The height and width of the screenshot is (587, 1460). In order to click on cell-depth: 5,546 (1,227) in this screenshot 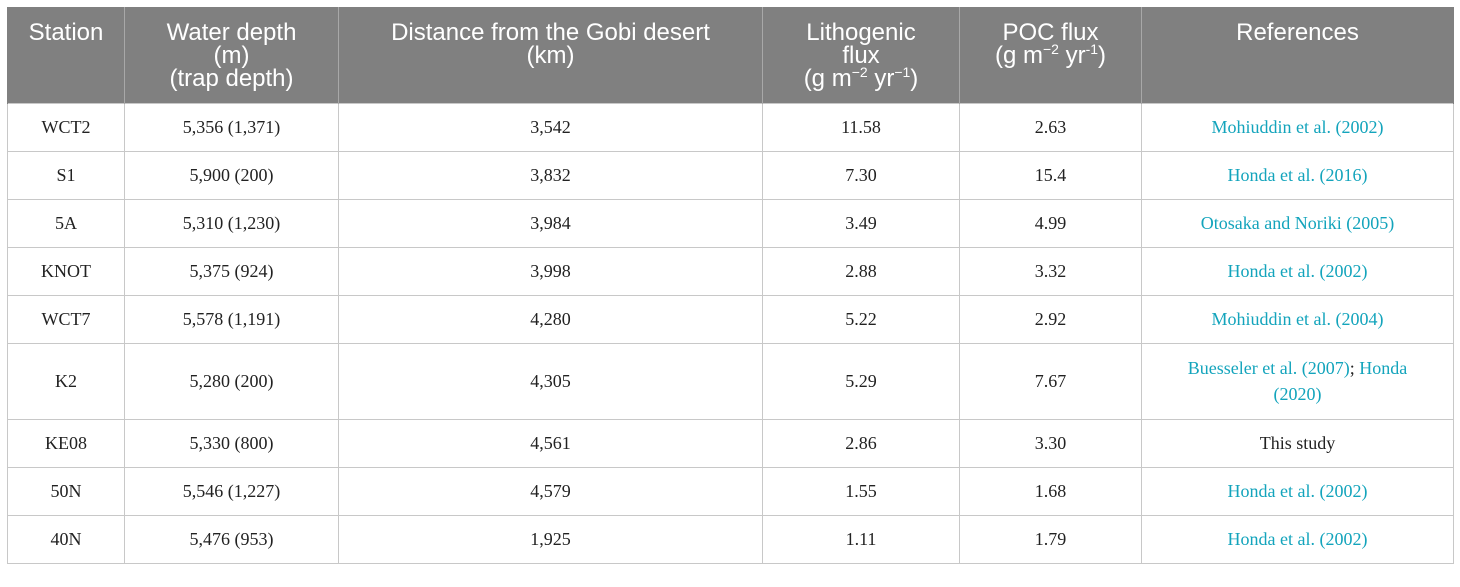, I will do `click(231, 491)`.